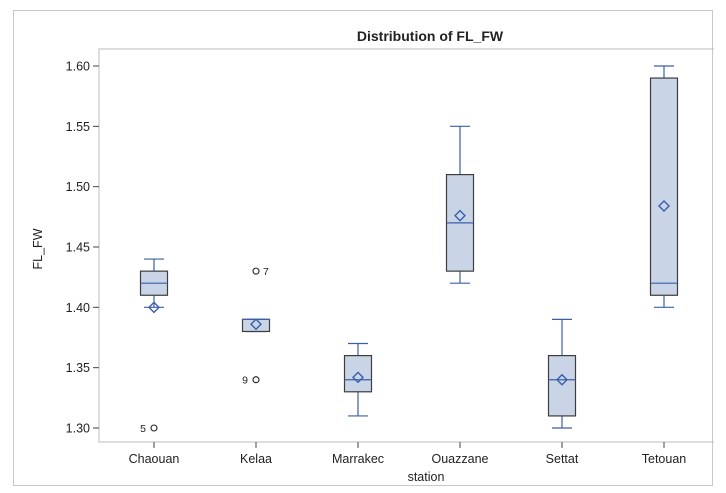 This screenshot has height=493, width=726. I want to click on y-tick-label: 1.35, so click(78, 368).